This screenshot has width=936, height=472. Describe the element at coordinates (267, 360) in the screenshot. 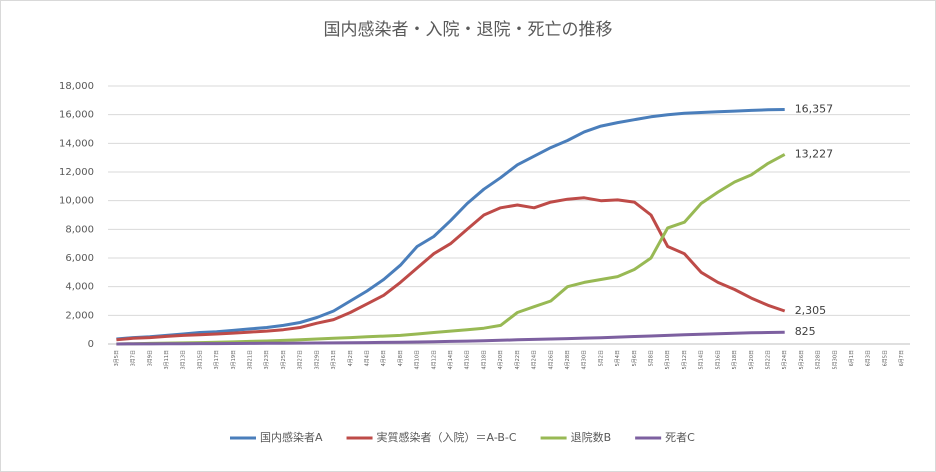

I see `x-tick-label: 3月23日` at that location.